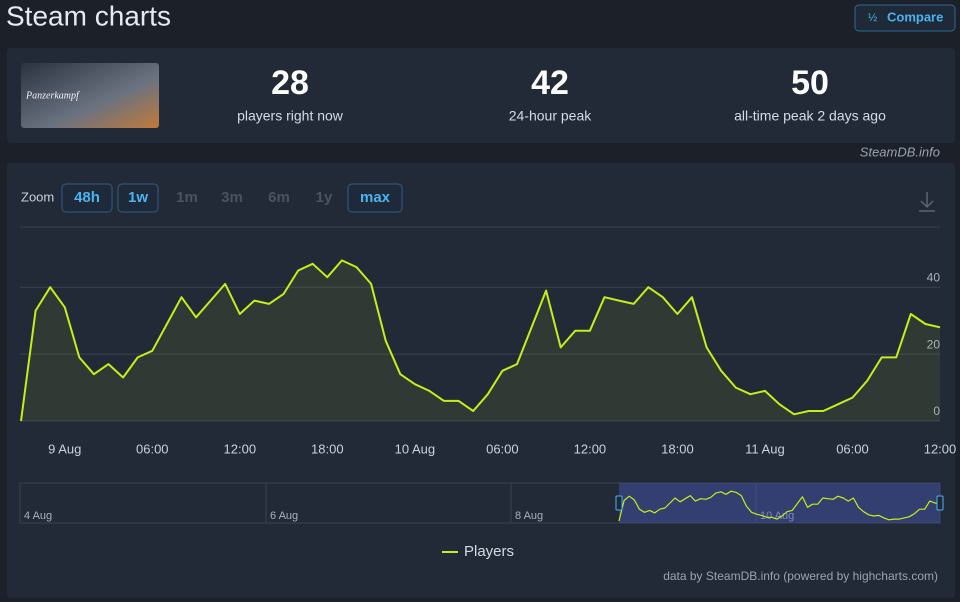  Describe the element at coordinates (324, 197) in the screenshot. I see `zoom-button-label: 1y` at that location.